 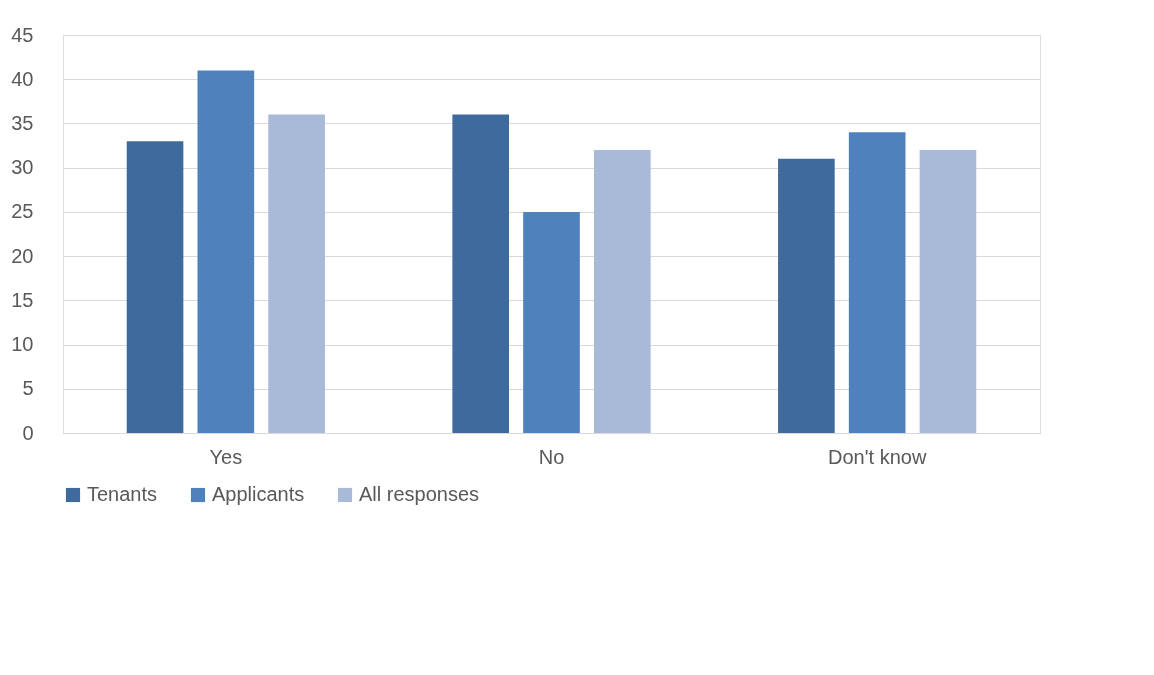 I want to click on y-tick-label: 0, so click(x=28, y=432).